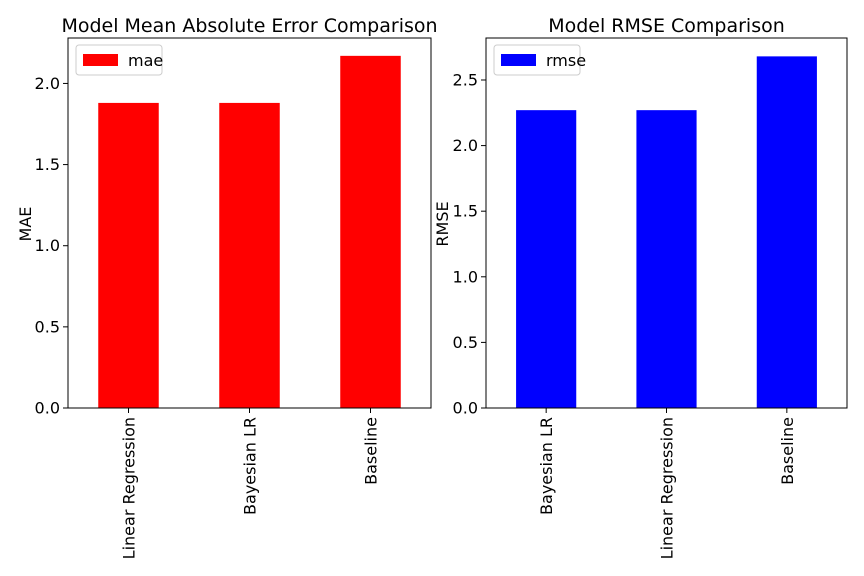 The width and height of the screenshot is (864, 576). I want to click on x-ticks-group: Linear Regression Bayesian LR Baseline, so click(250, 483).